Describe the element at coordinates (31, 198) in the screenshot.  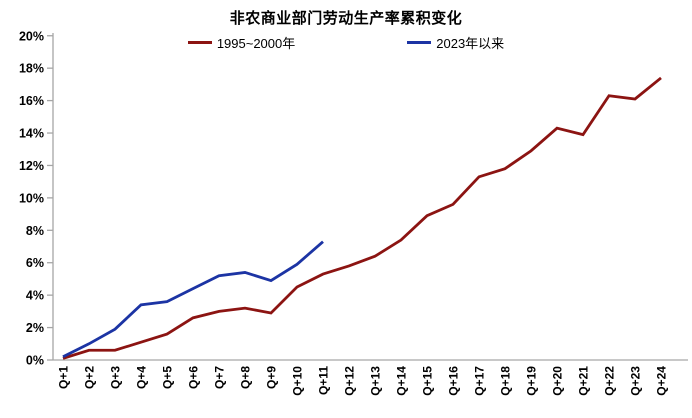
I see `y-axis-label: 10%` at that location.